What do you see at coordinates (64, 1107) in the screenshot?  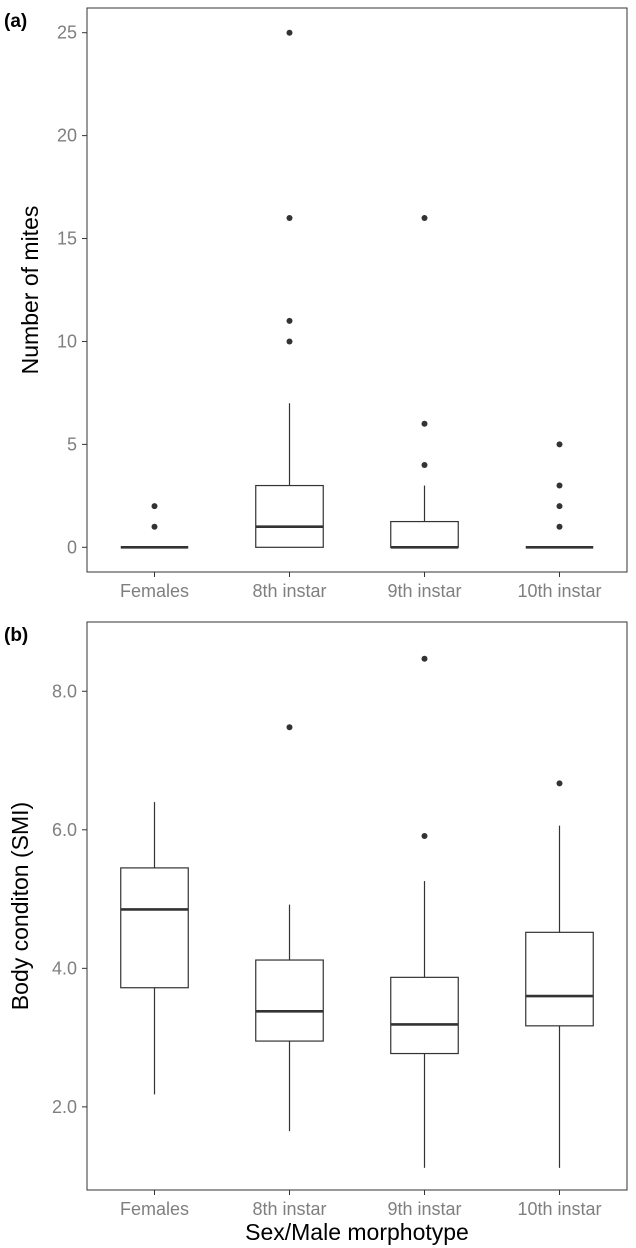 I see `y-tick-label: 2.0` at bounding box center [64, 1107].